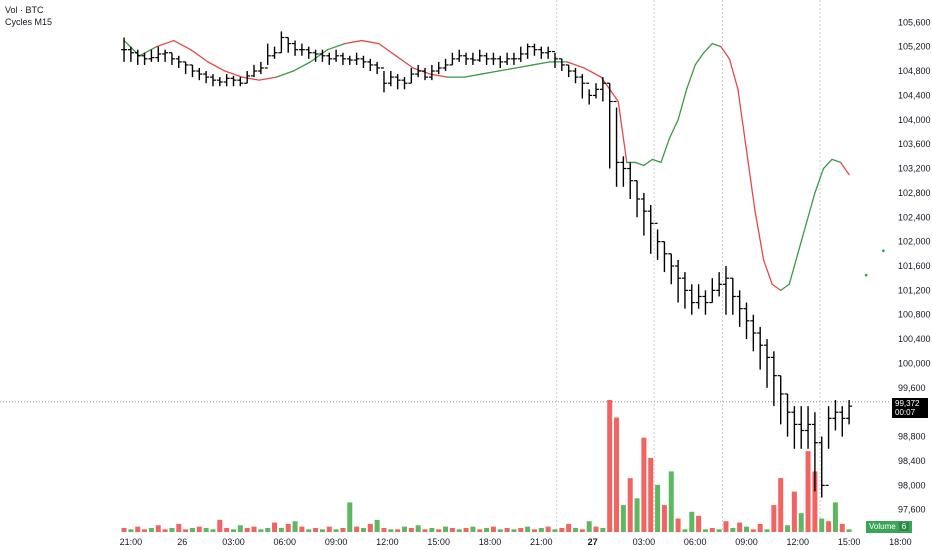  I want to click on current-price-badge: 99,372 00:07, so click(910, 408).